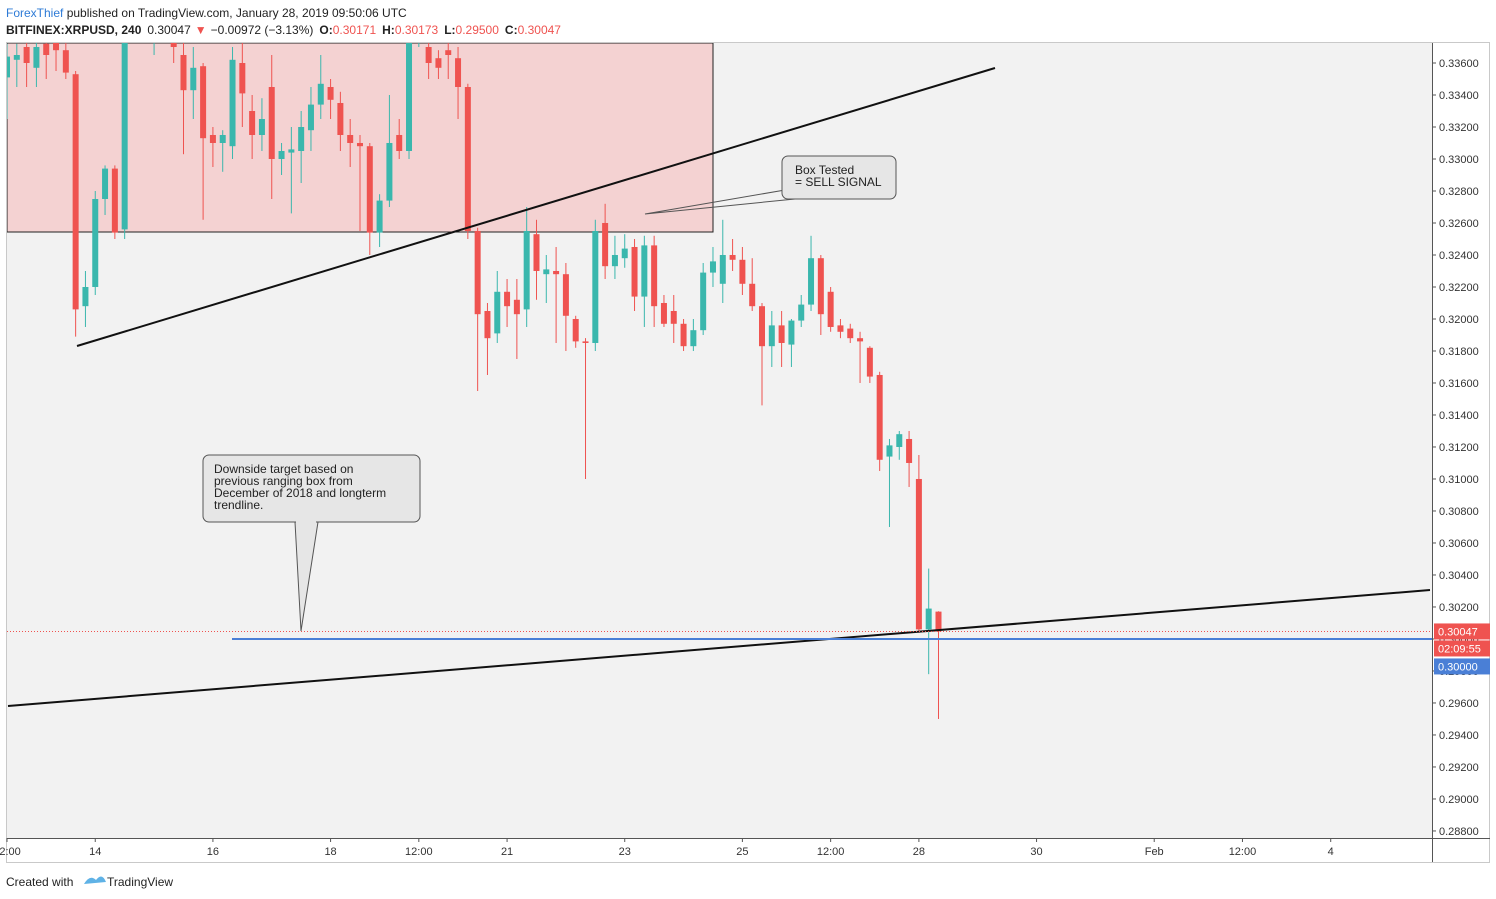 The image size is (1496, 899). What do you see at coordinates (742, 852) in the screenshot?
I see `x-tick-label: 25` at bounding box center [742, 852].